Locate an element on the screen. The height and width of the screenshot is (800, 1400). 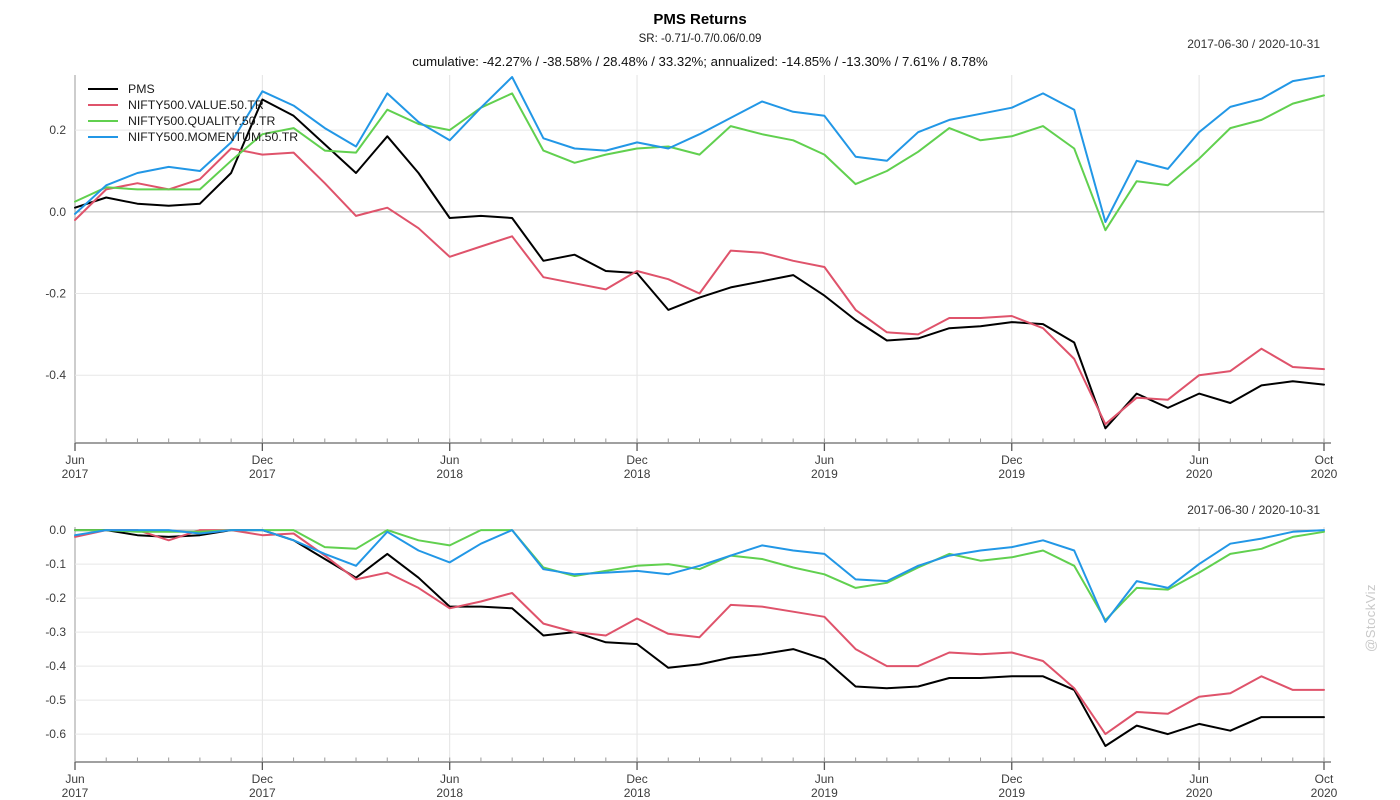
cumulative-returns-x-tick-month: Oct is located at coordinates (1324, 460).